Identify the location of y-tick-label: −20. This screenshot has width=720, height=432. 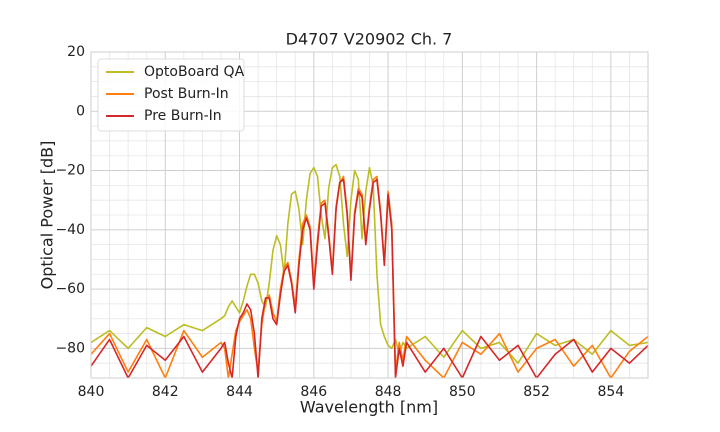
(70, 171).